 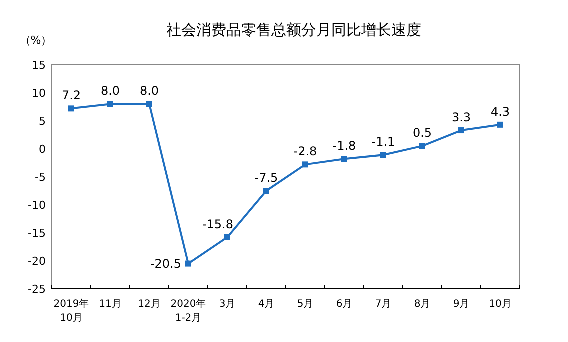 What do you see at coordinates (42, 149) in the screenshot?
I see `y-tick-label: 0` at bounding box center [42, 149].